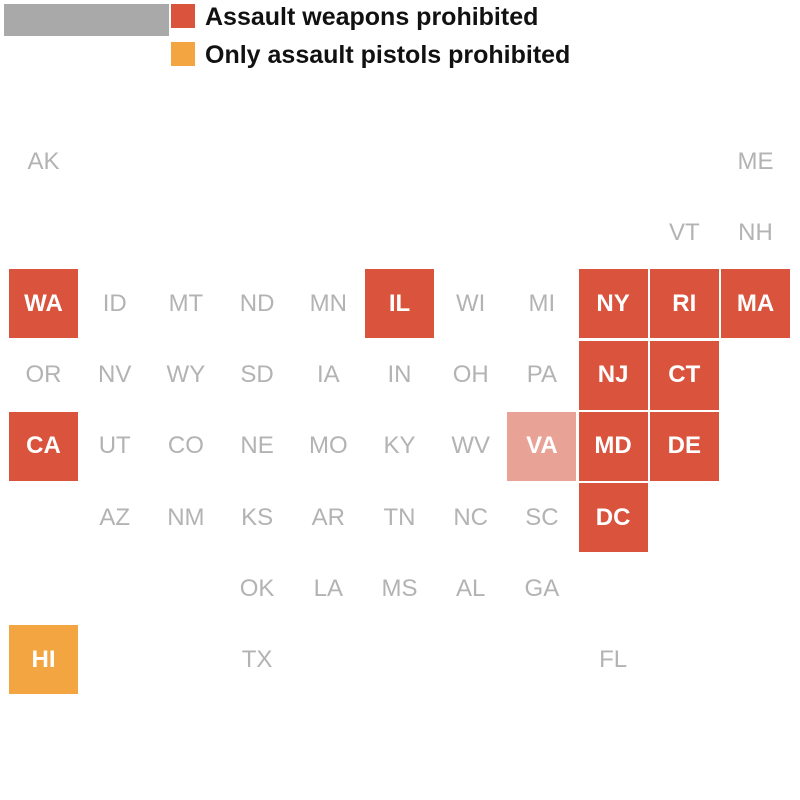 The width and height of the screenshot is (800, 800). I want to click on state-tile-md: MD, so click(613, 446).